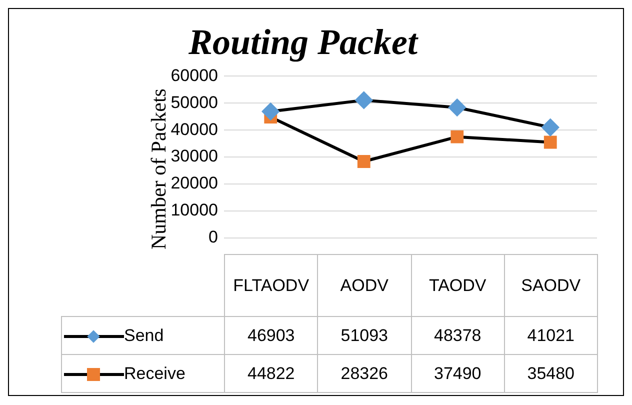  Describe the element at coordinates (271, 335) in the screenshot. I see `data-label: 46903` at that location.